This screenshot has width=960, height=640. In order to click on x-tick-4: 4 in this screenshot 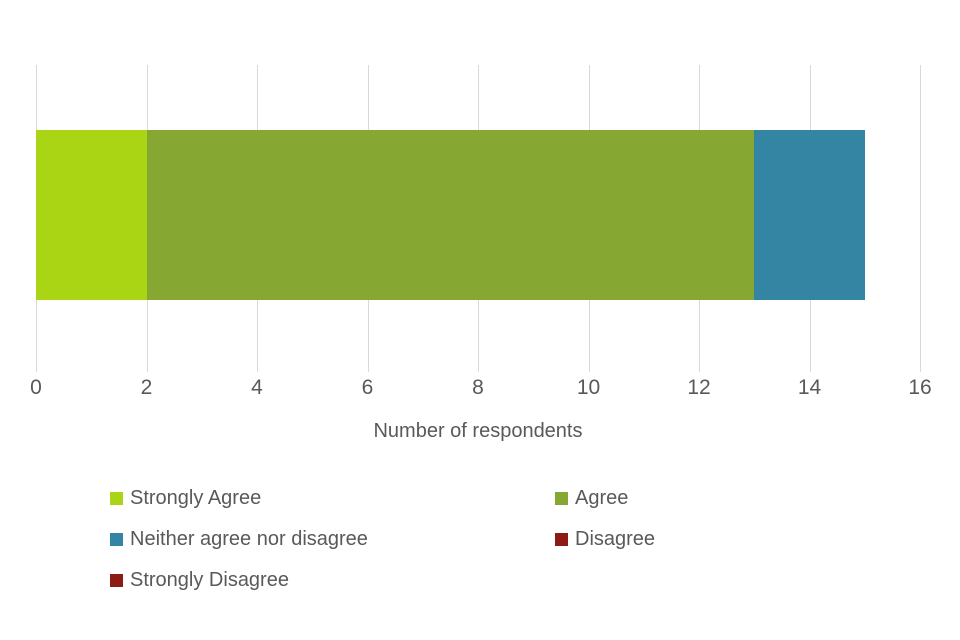, I will do `click(257, 387)`.